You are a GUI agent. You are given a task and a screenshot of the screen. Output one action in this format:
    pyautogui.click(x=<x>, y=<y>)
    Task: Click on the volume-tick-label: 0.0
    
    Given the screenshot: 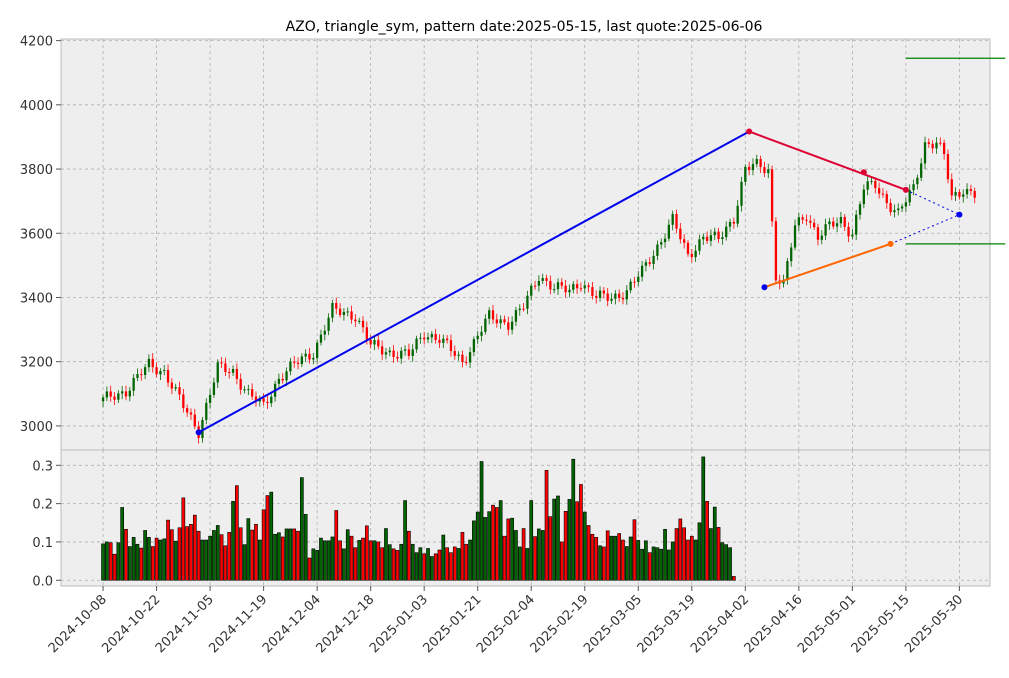 What is the action you would take?
    pyautogui.click(x=42, y=581)
    